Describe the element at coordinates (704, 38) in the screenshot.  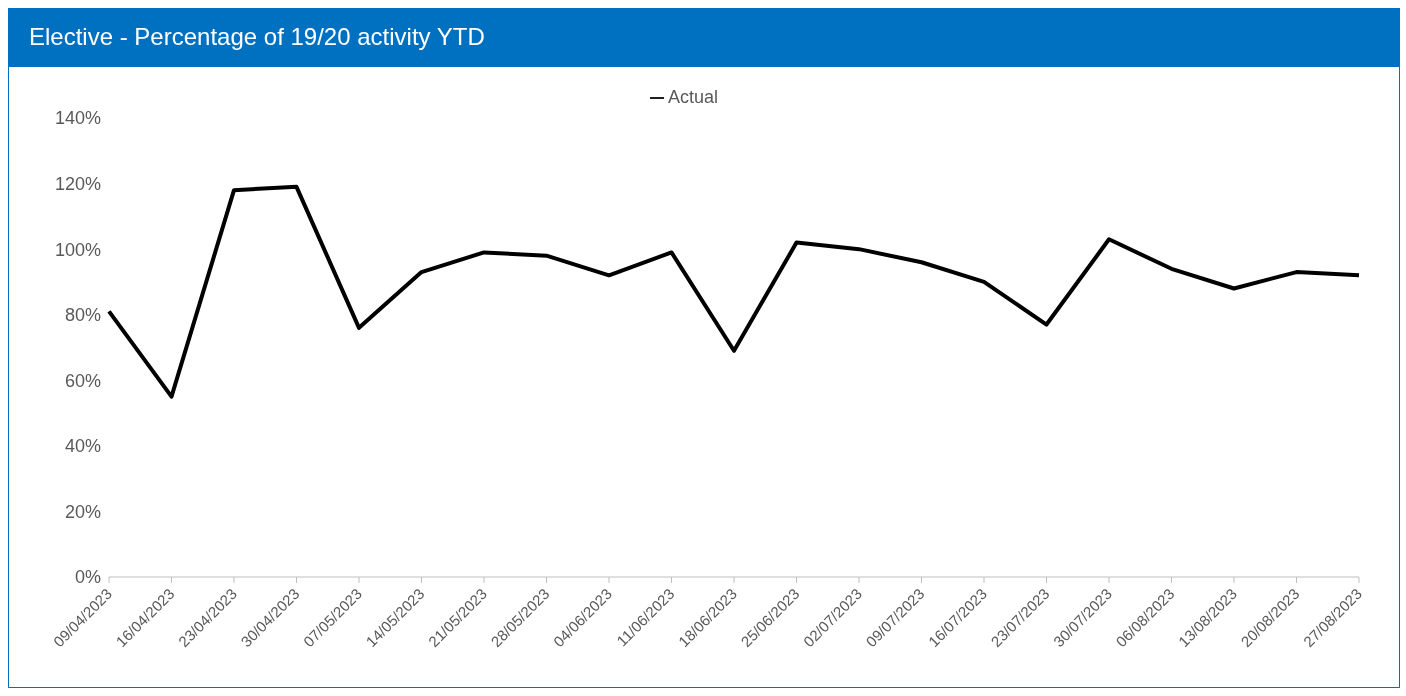
I see `chart-title: Elective - Percentage of 19/20 activity YTD` at that location.